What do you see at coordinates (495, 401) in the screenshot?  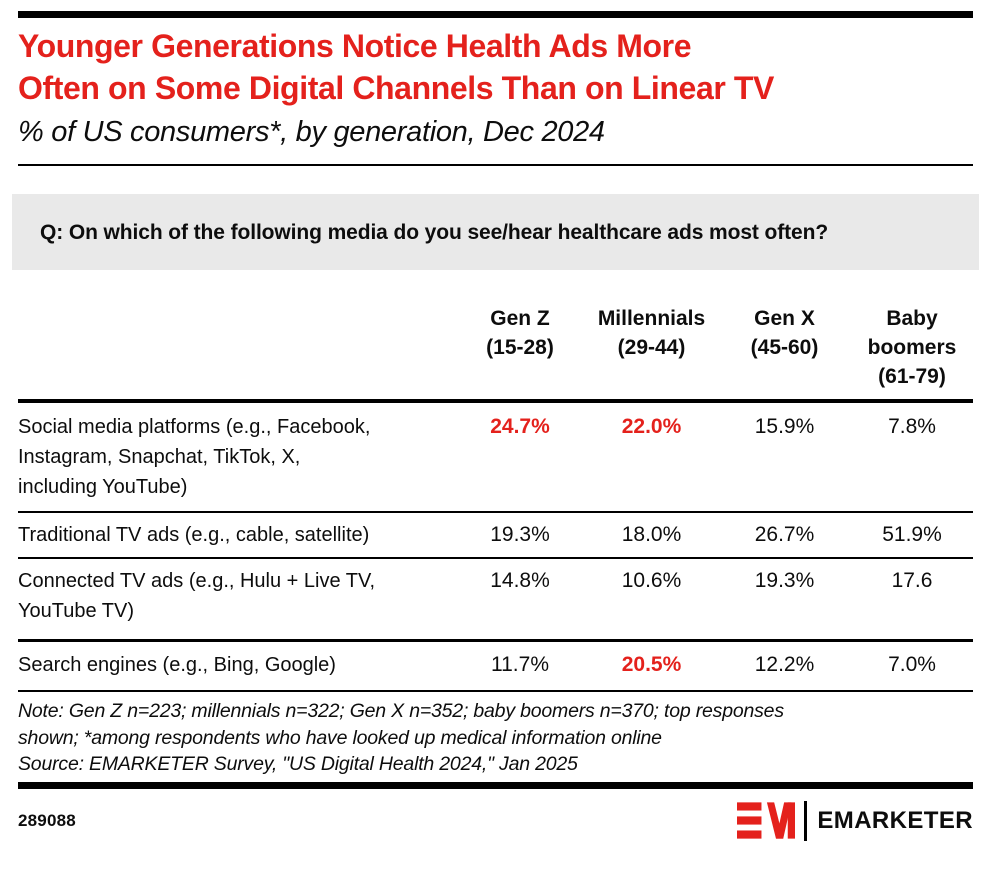 I see `header-divider` at bounding box center [495, 401].